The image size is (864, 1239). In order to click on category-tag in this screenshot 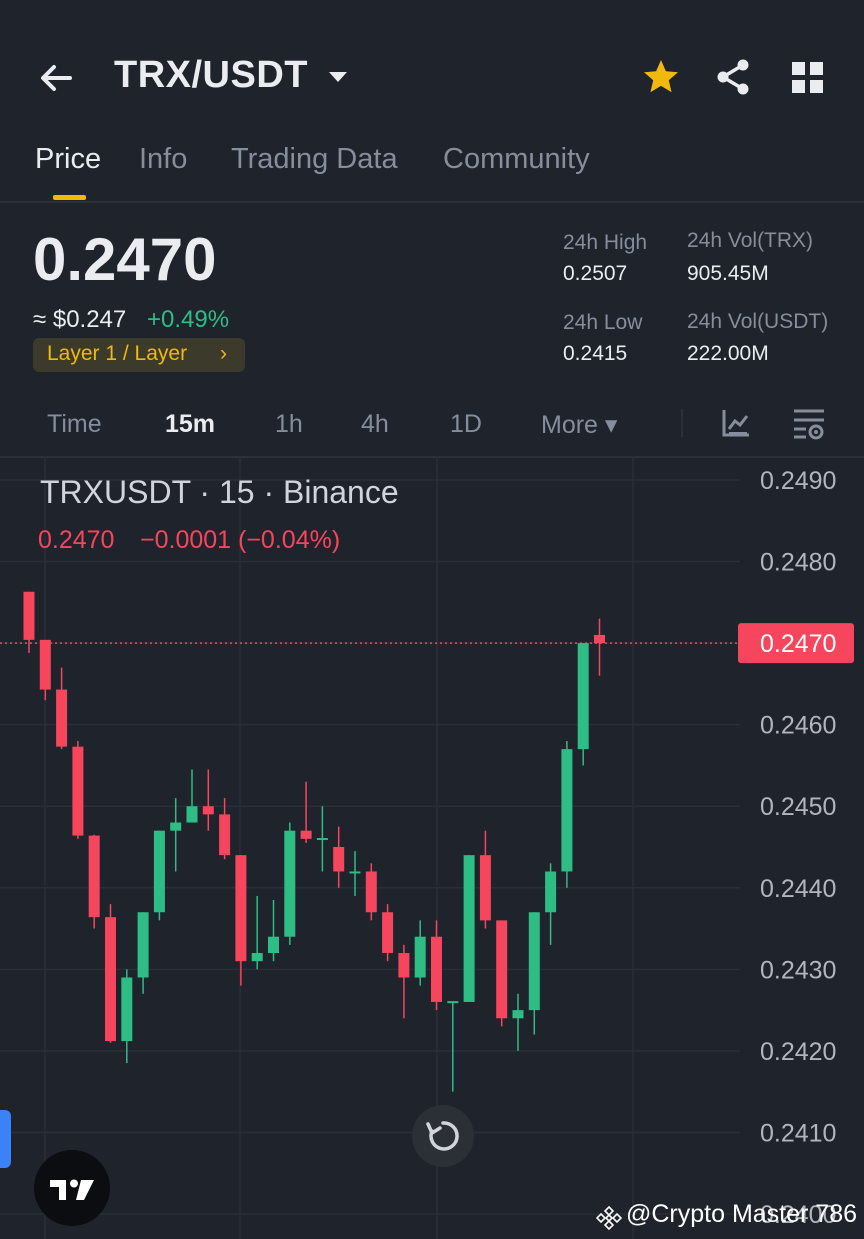, I will do `click(139, 355)`.